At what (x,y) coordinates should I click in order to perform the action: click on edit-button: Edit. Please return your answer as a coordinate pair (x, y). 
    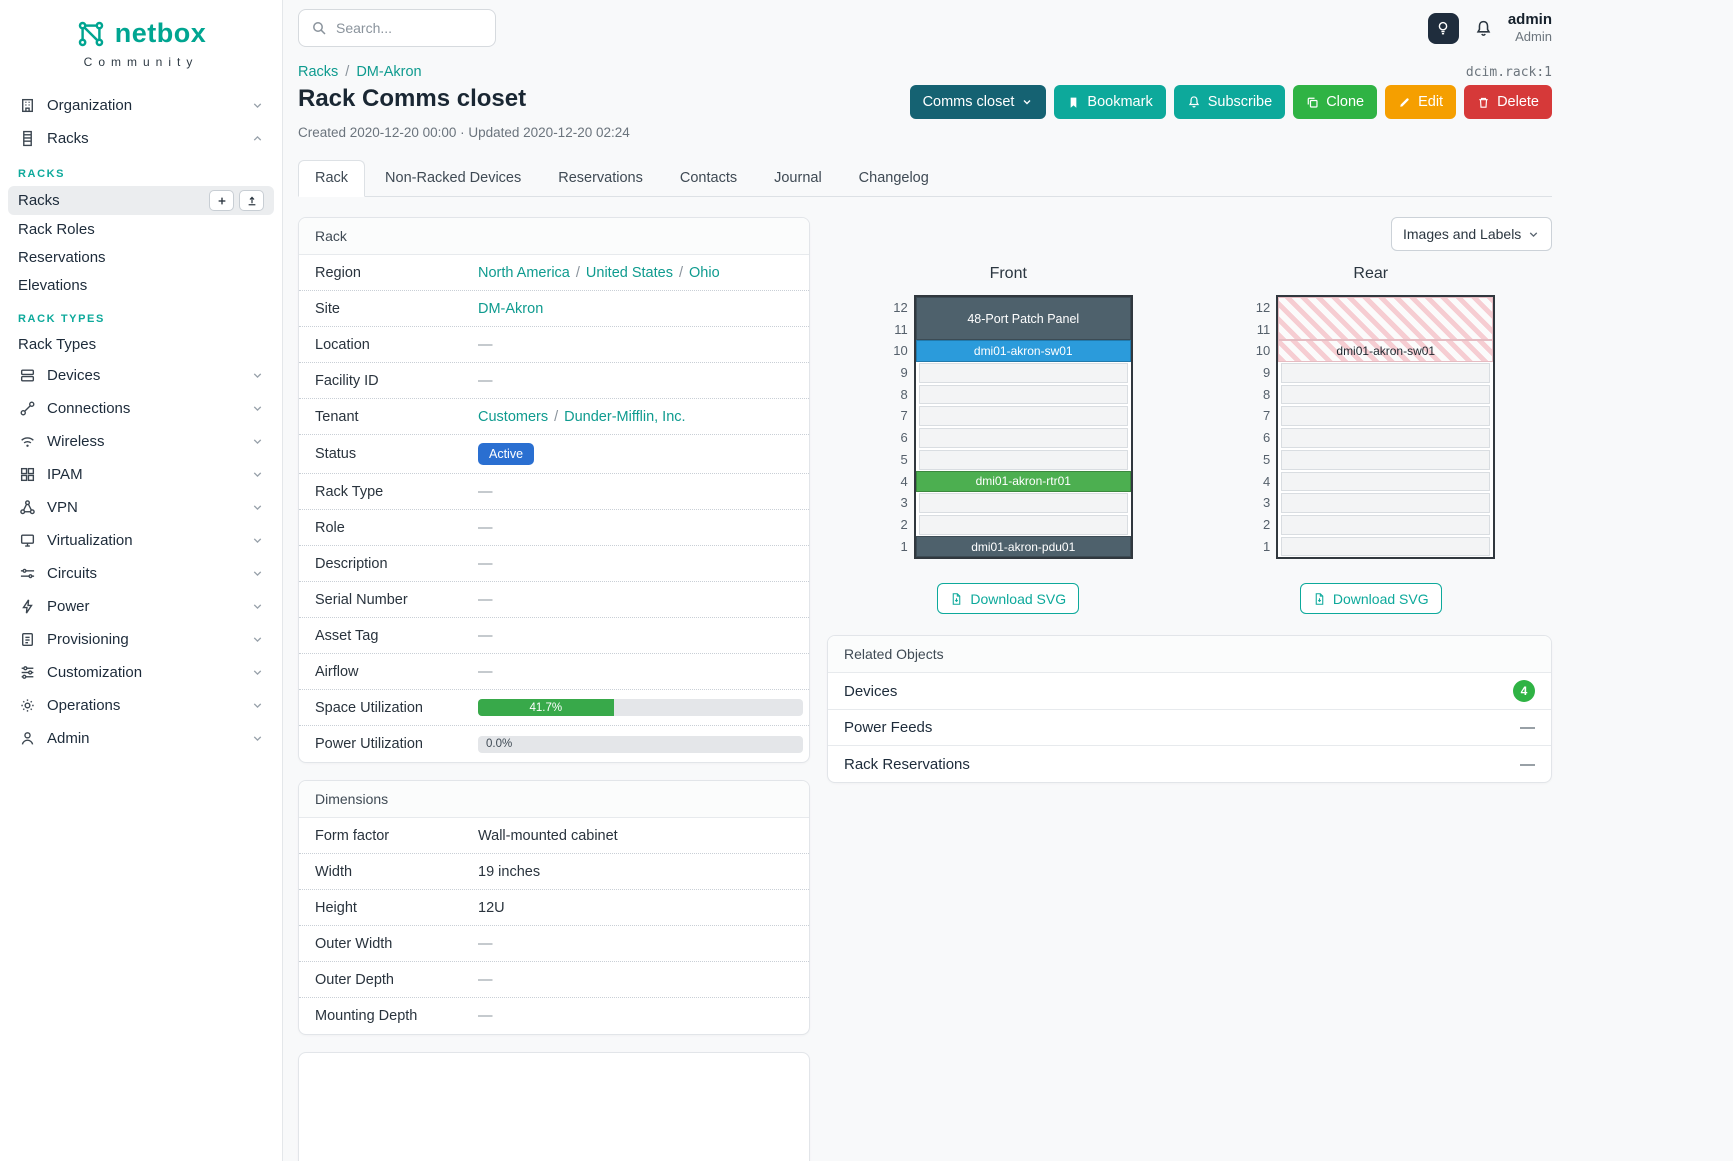
    Looking at the image, I should click on (1421, 102).